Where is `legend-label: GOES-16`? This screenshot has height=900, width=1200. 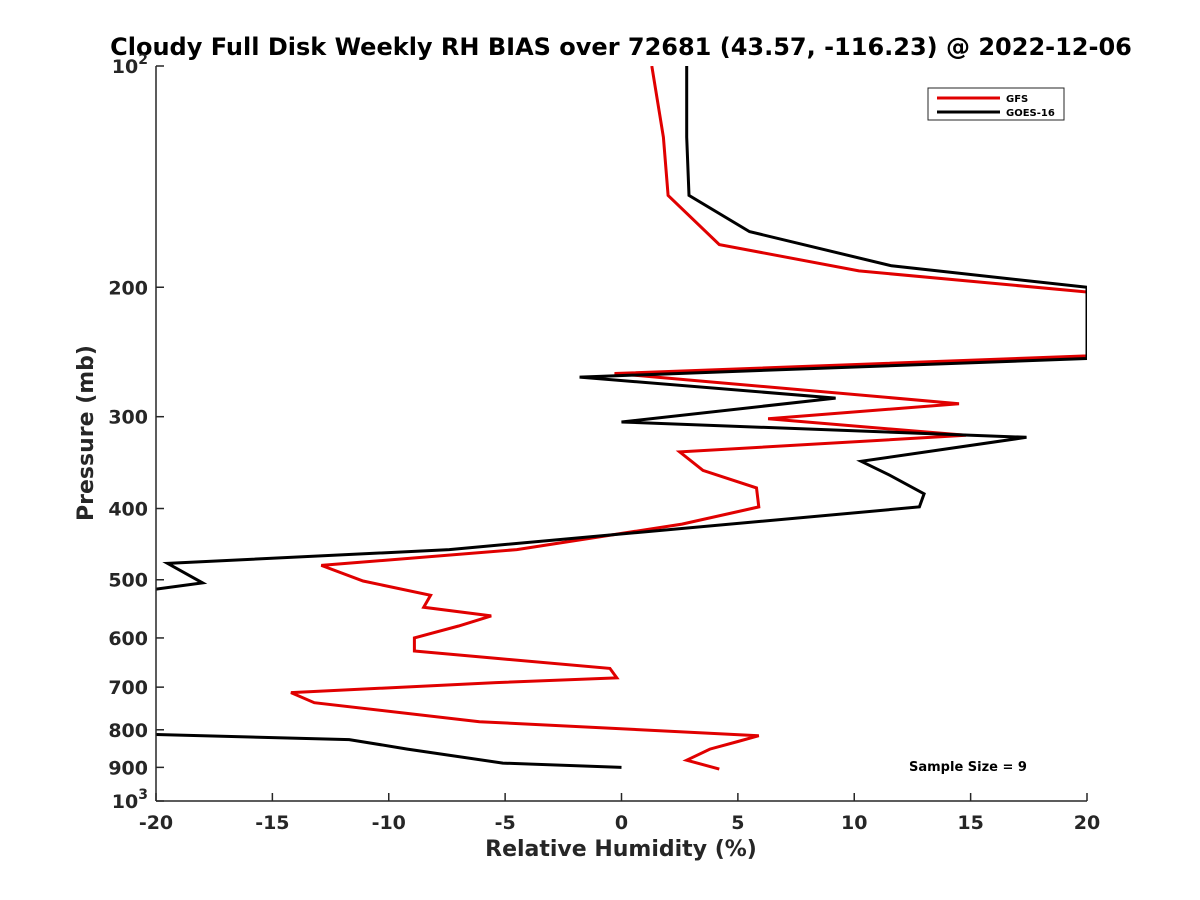 legend-label: GOES-16 is located at coordinates (1030, 113).